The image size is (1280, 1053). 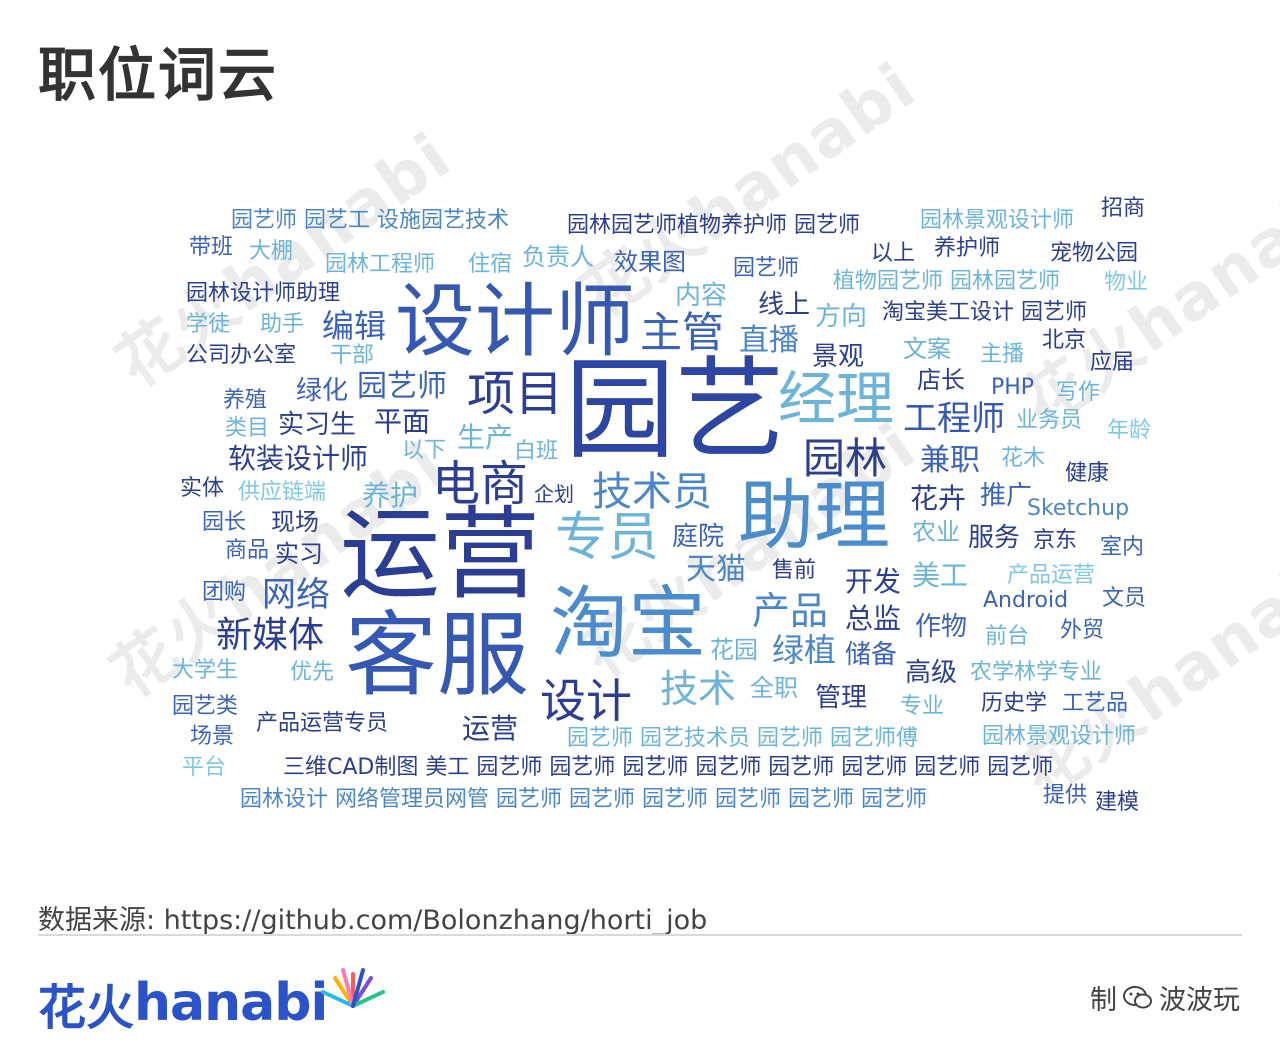 I want to click on cloud-word: 全职, so click(x=774, y=688).